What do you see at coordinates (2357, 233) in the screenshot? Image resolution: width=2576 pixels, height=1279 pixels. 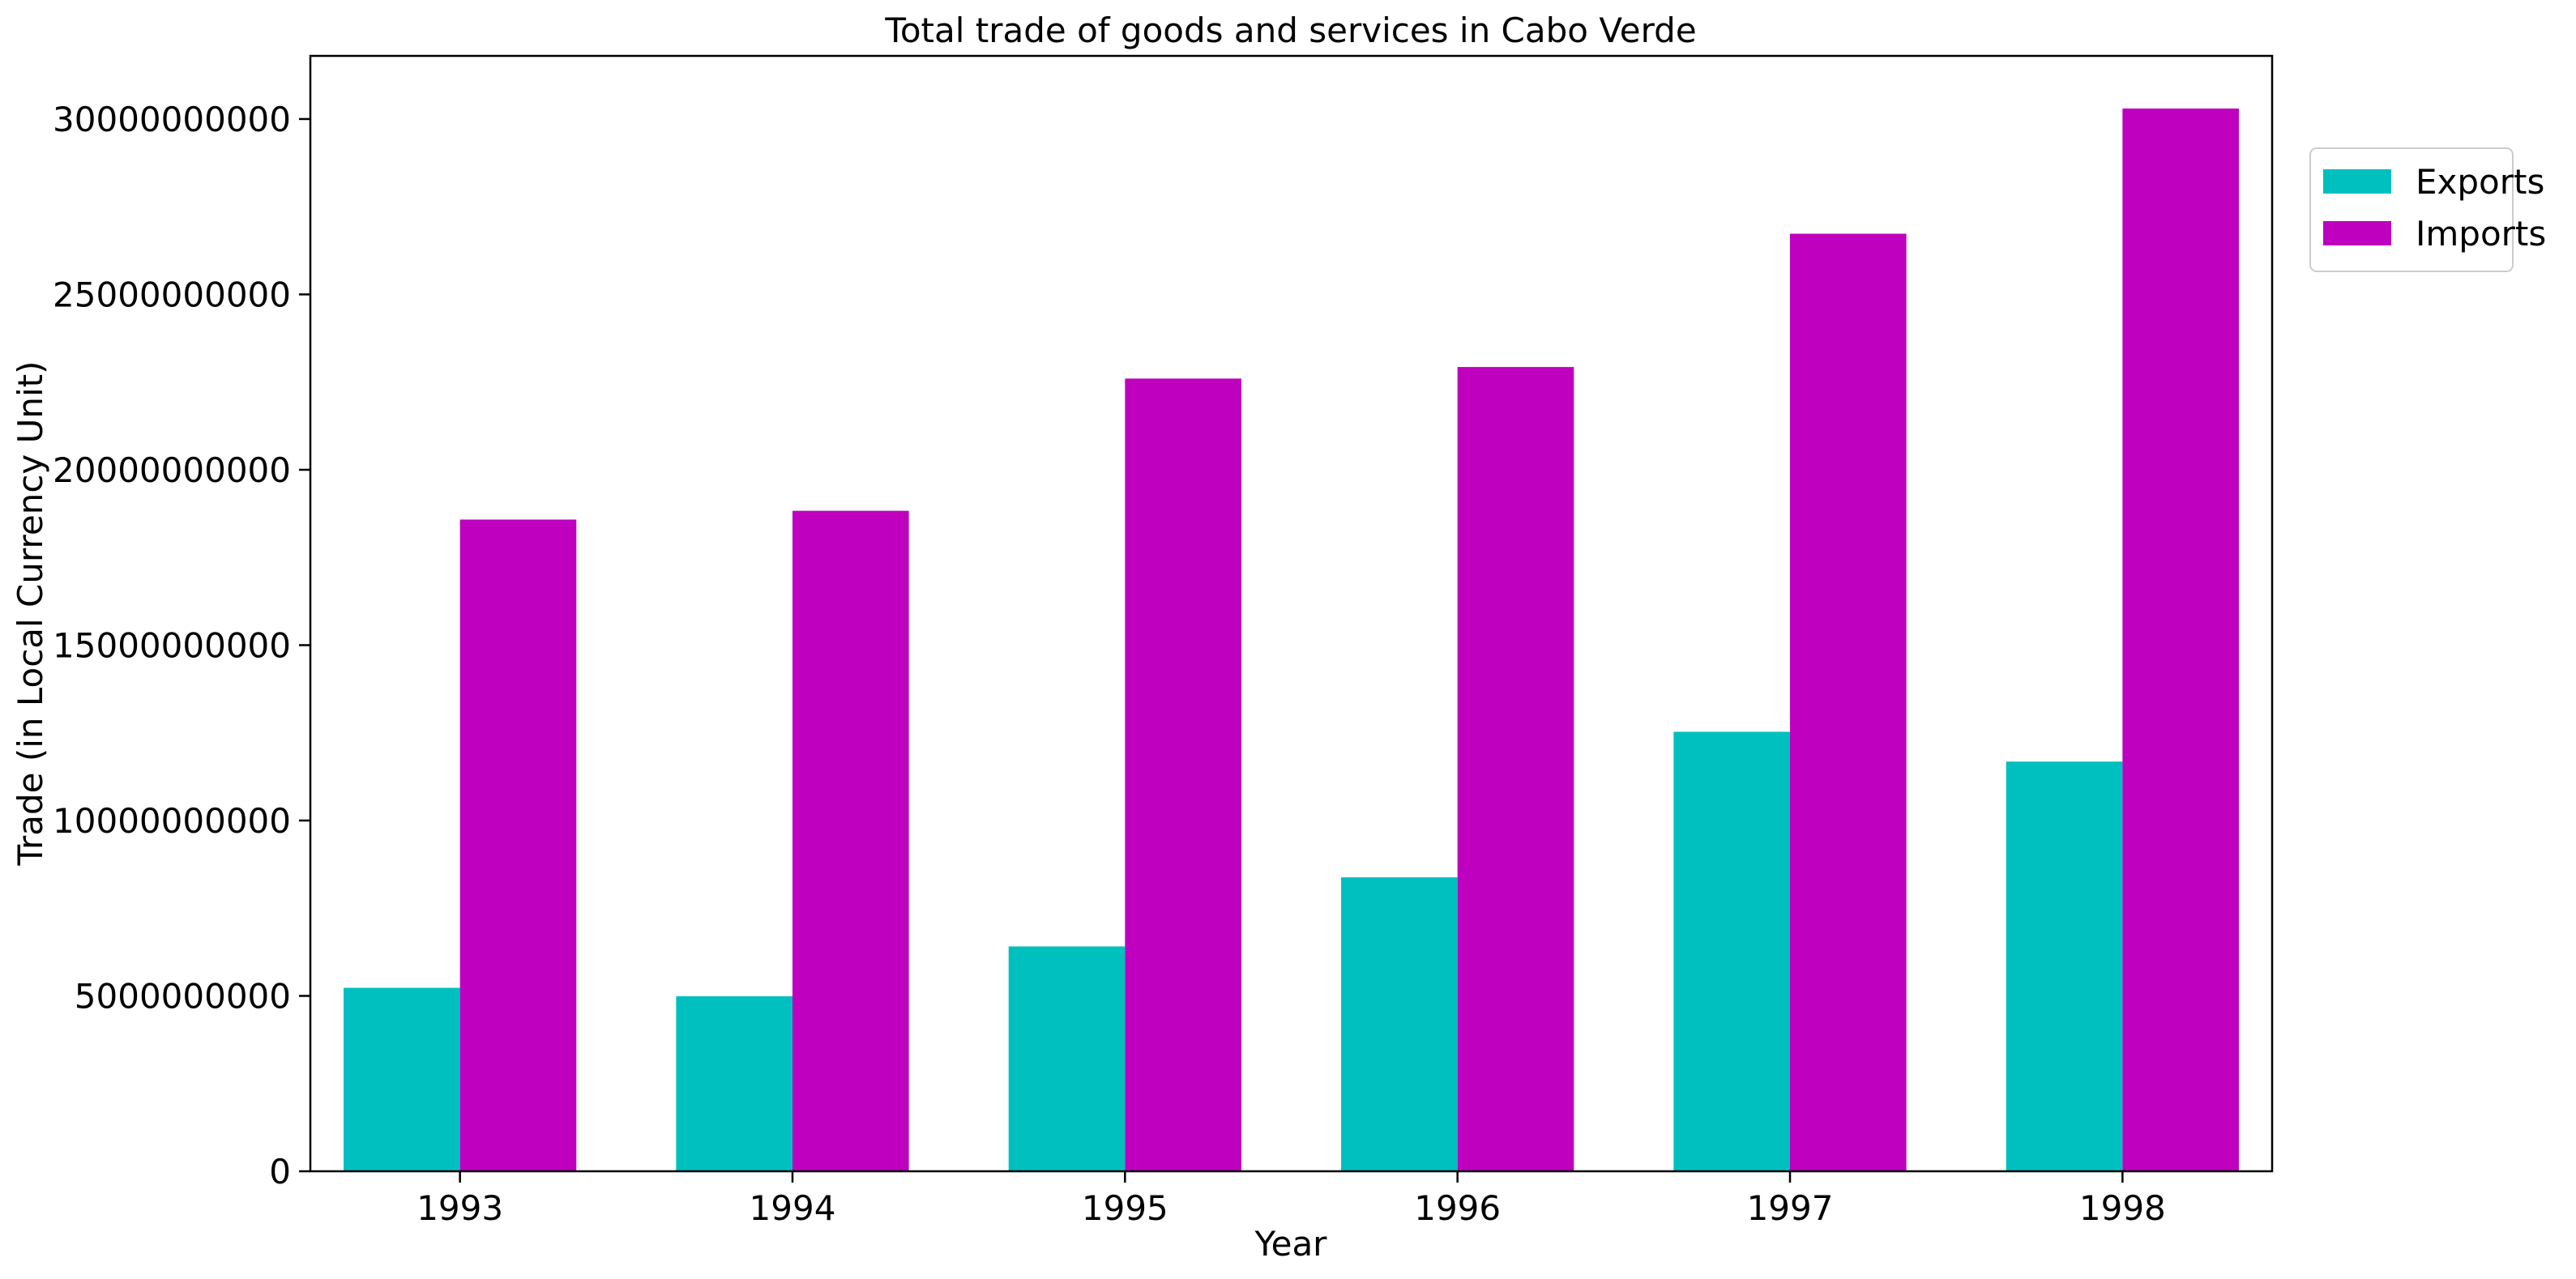 I see `legend-swatch-imports` at bounding box center [2357, 233].